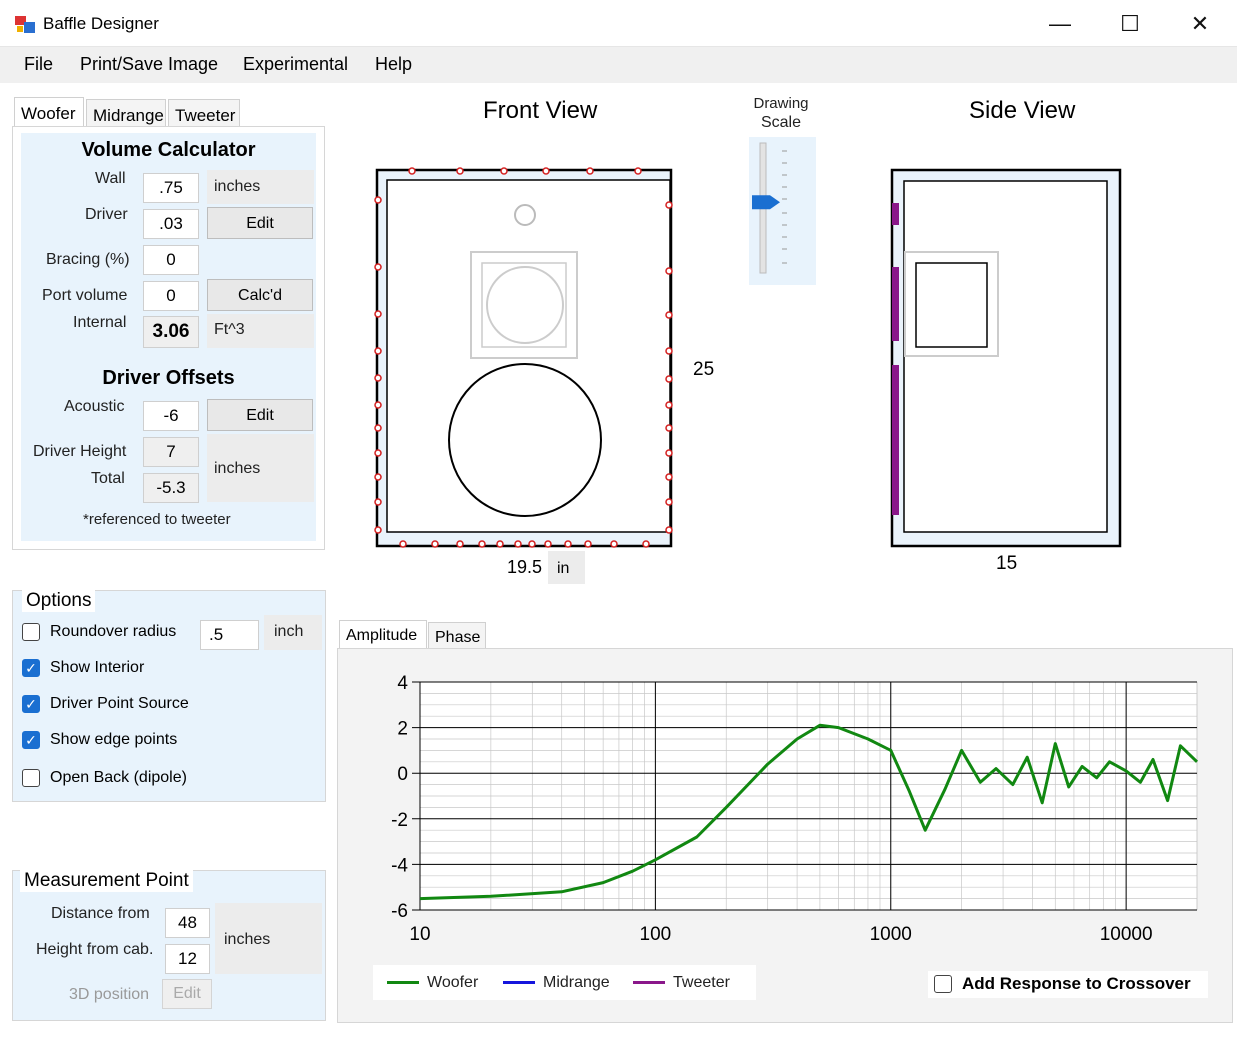 This screenshot has width=1237, height=1042. I want to click on minimize-icon: —, so click(1060, 23).